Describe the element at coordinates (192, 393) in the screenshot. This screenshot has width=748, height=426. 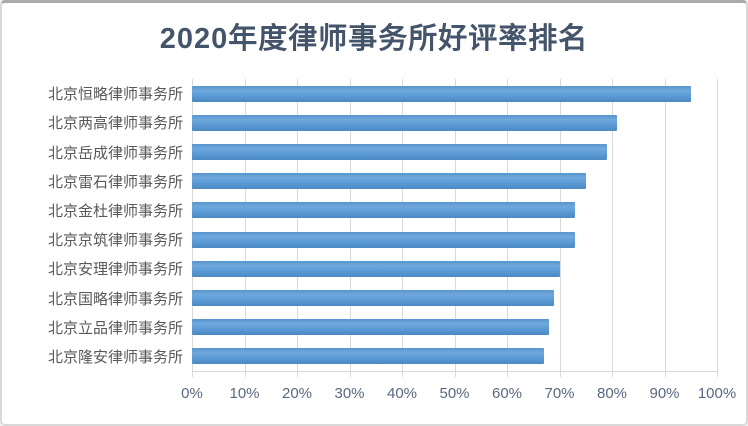
I see `x-tick-label: 0%` at that location.